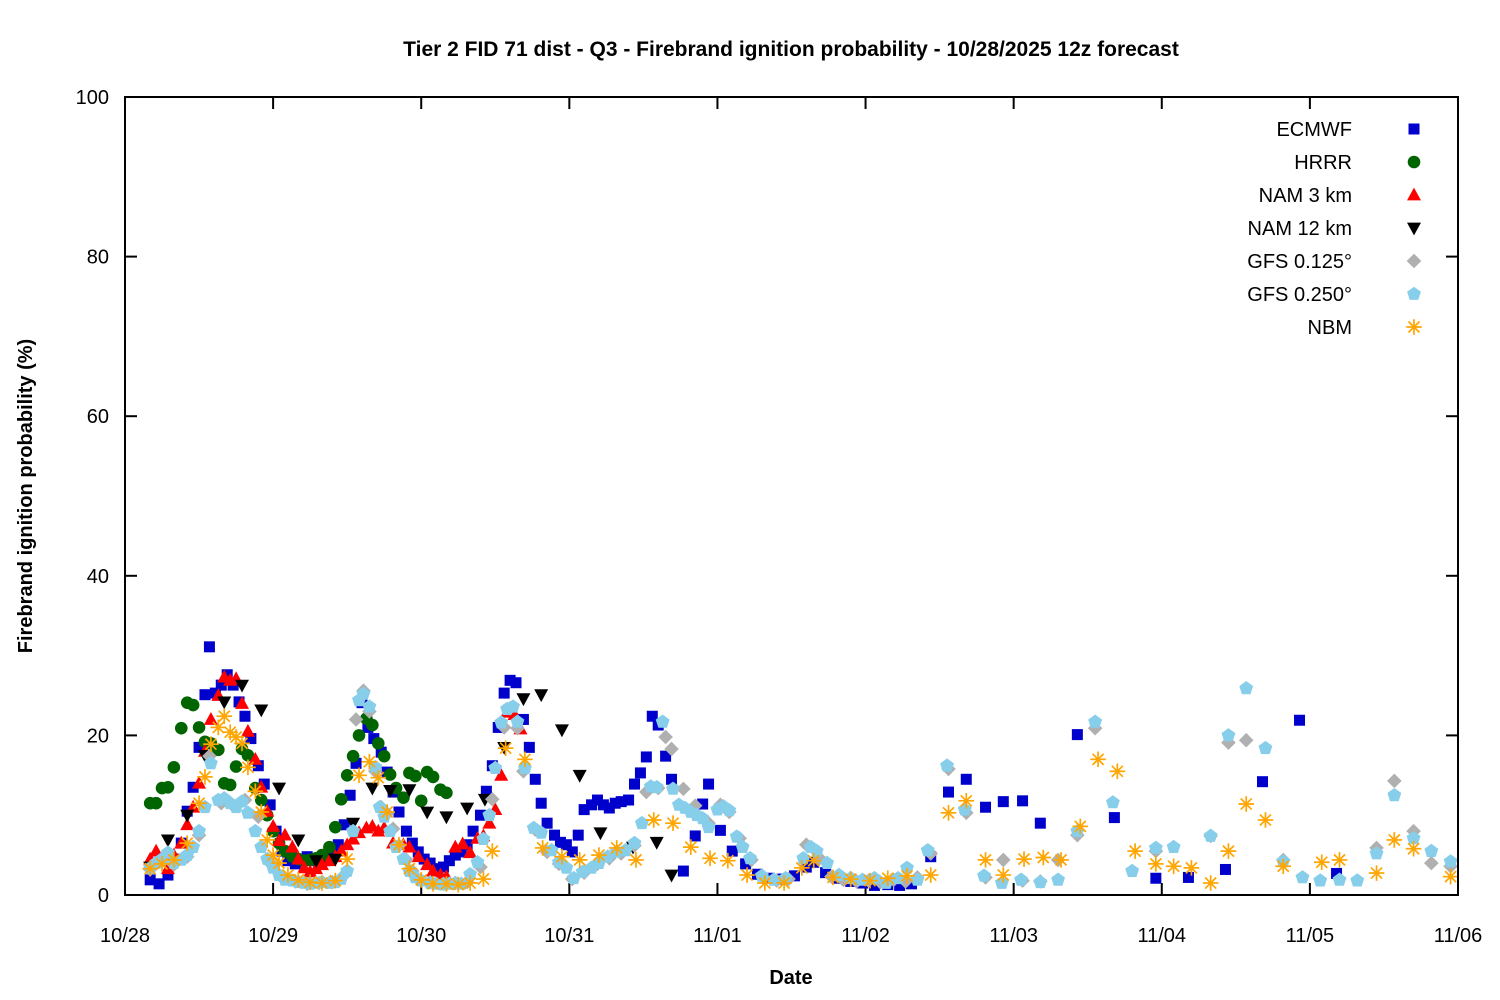 This screenshot has height=1000, width=1500. What do you see at coordinates (1414, 129) in the screenshot?
I see `ecmwf-legend-marker` at bounding box center [1414, 129].